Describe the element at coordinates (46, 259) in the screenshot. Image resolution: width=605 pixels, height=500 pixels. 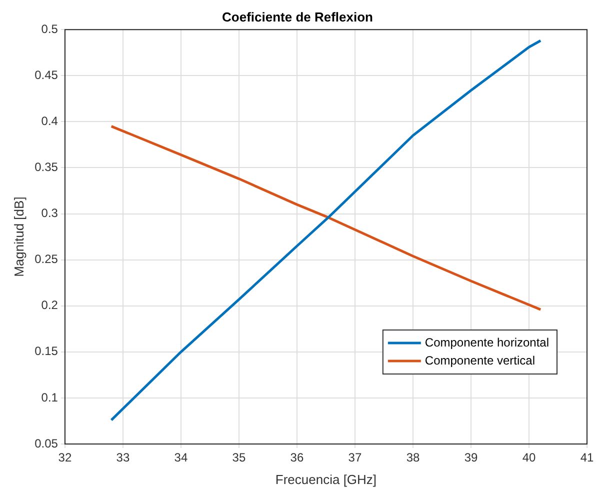
I see `y-tick-label: 0.25` at that location.